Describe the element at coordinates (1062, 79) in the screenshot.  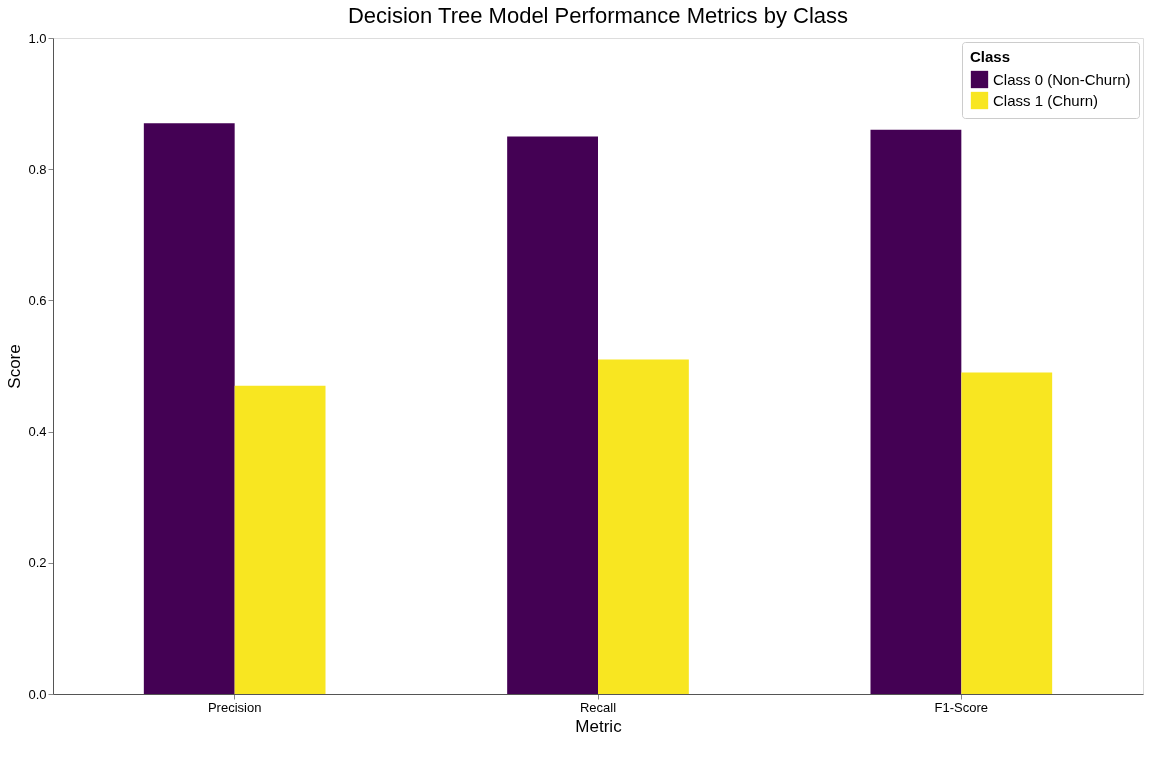
I see `legend-label: Class 0 (Non-Churn)` at that location.